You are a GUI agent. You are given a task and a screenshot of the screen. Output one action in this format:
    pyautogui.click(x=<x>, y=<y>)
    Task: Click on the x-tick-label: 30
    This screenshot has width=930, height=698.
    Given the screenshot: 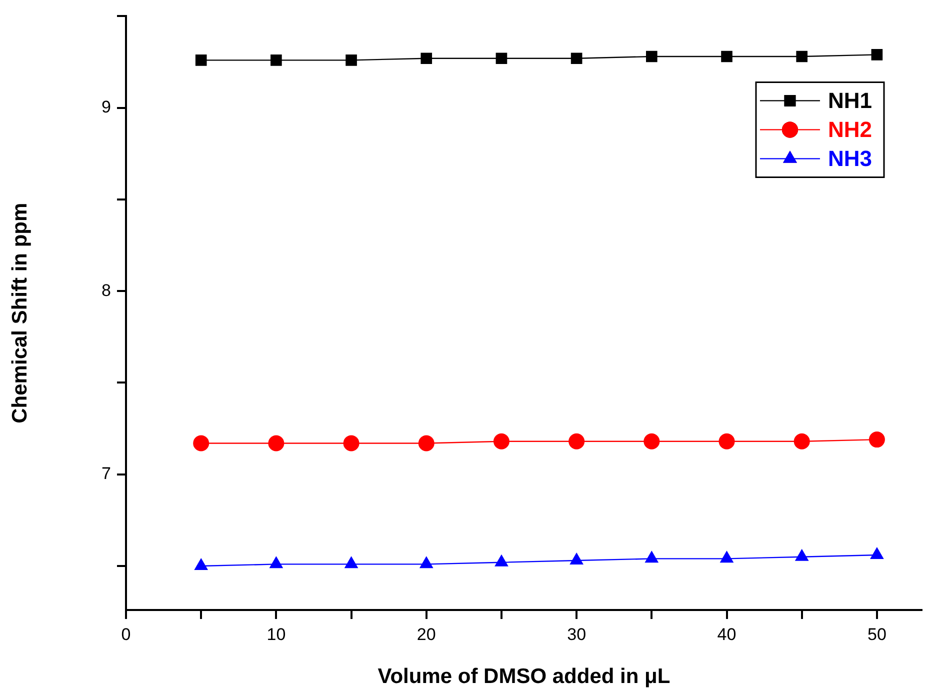 What is the action you would take?
    pyautogui.click(x=576, y=634)
    